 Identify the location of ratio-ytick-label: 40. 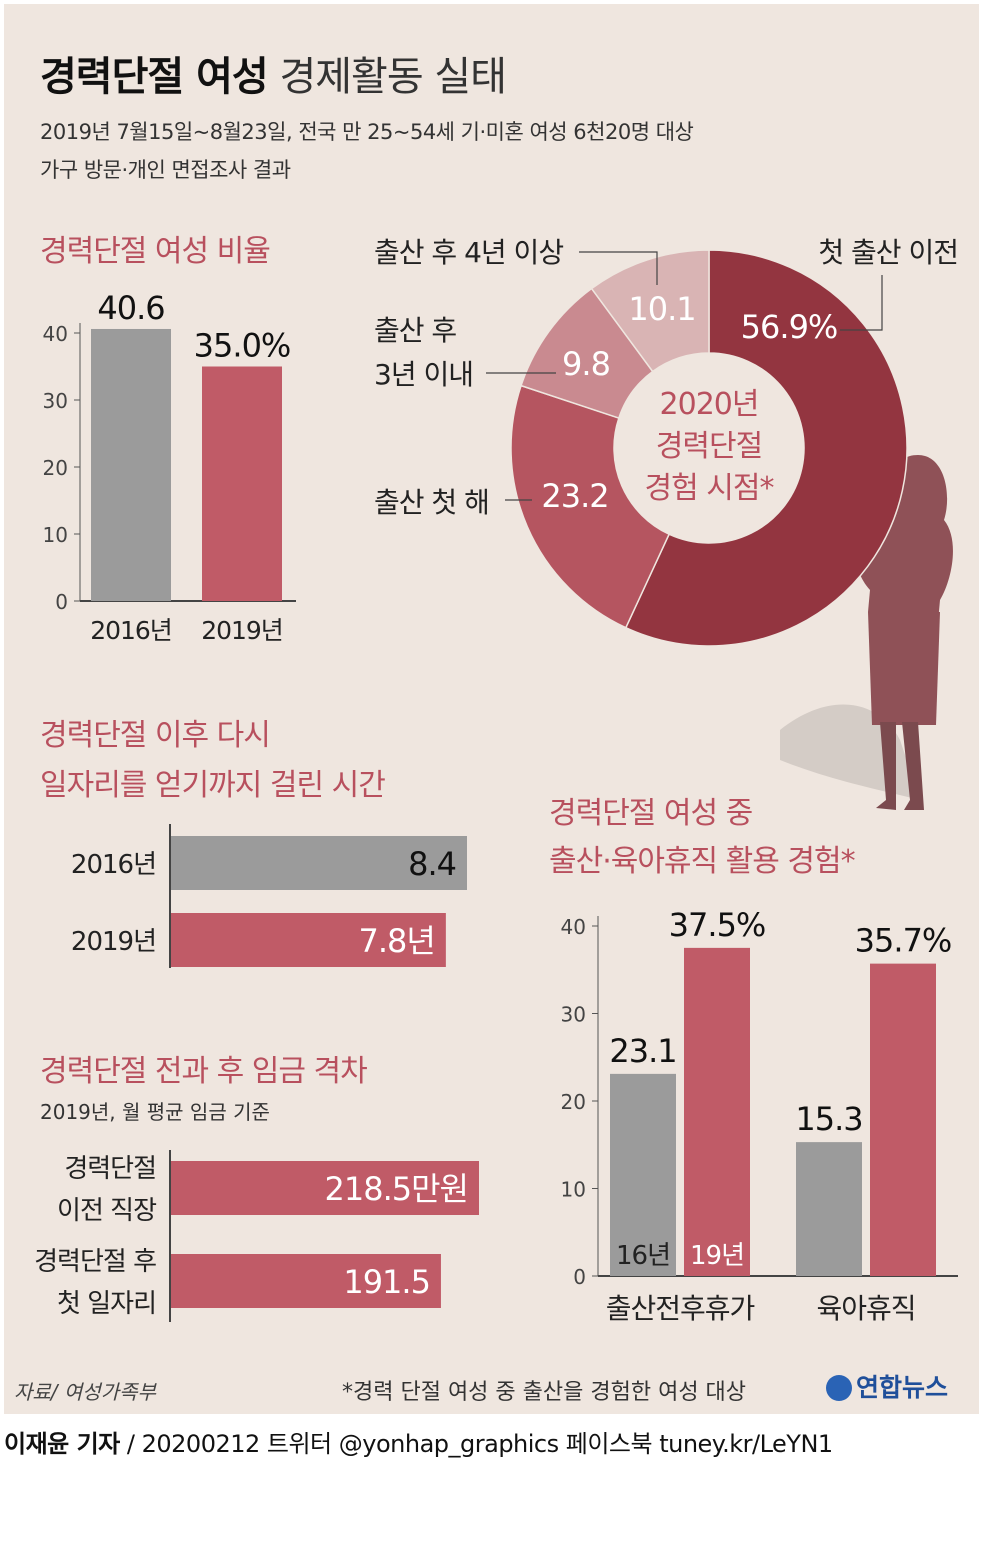
(55, 334).